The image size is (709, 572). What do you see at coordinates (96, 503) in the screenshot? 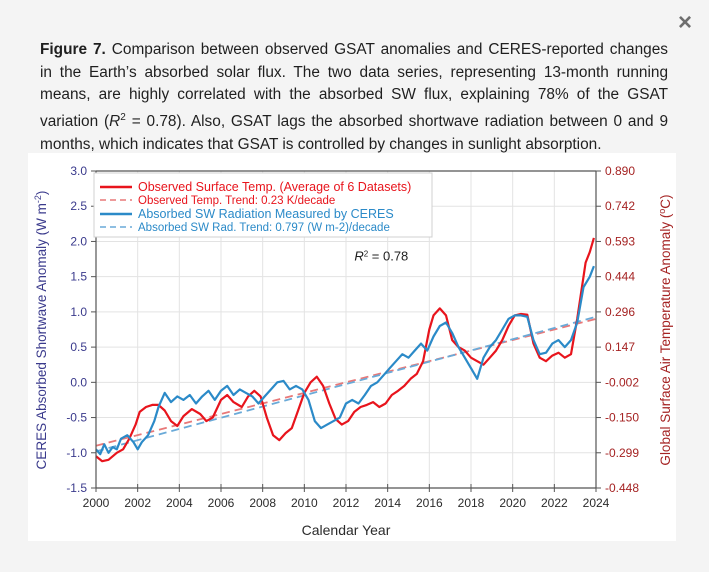
I see `x-tick-label: 2000` at bounding box center [96, 503].